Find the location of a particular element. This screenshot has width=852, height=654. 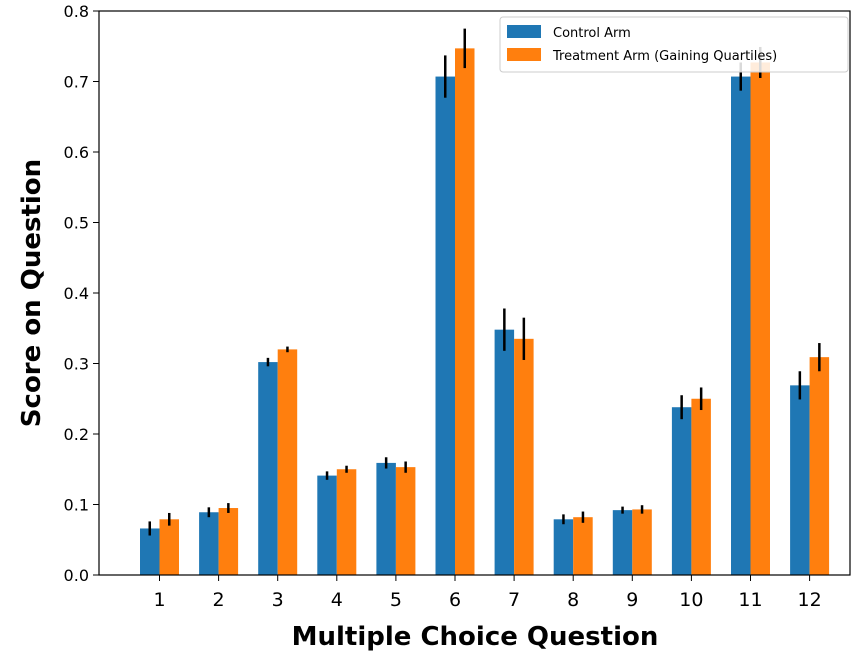

x-tick-label: 7 is located at coordinates (514, 600).